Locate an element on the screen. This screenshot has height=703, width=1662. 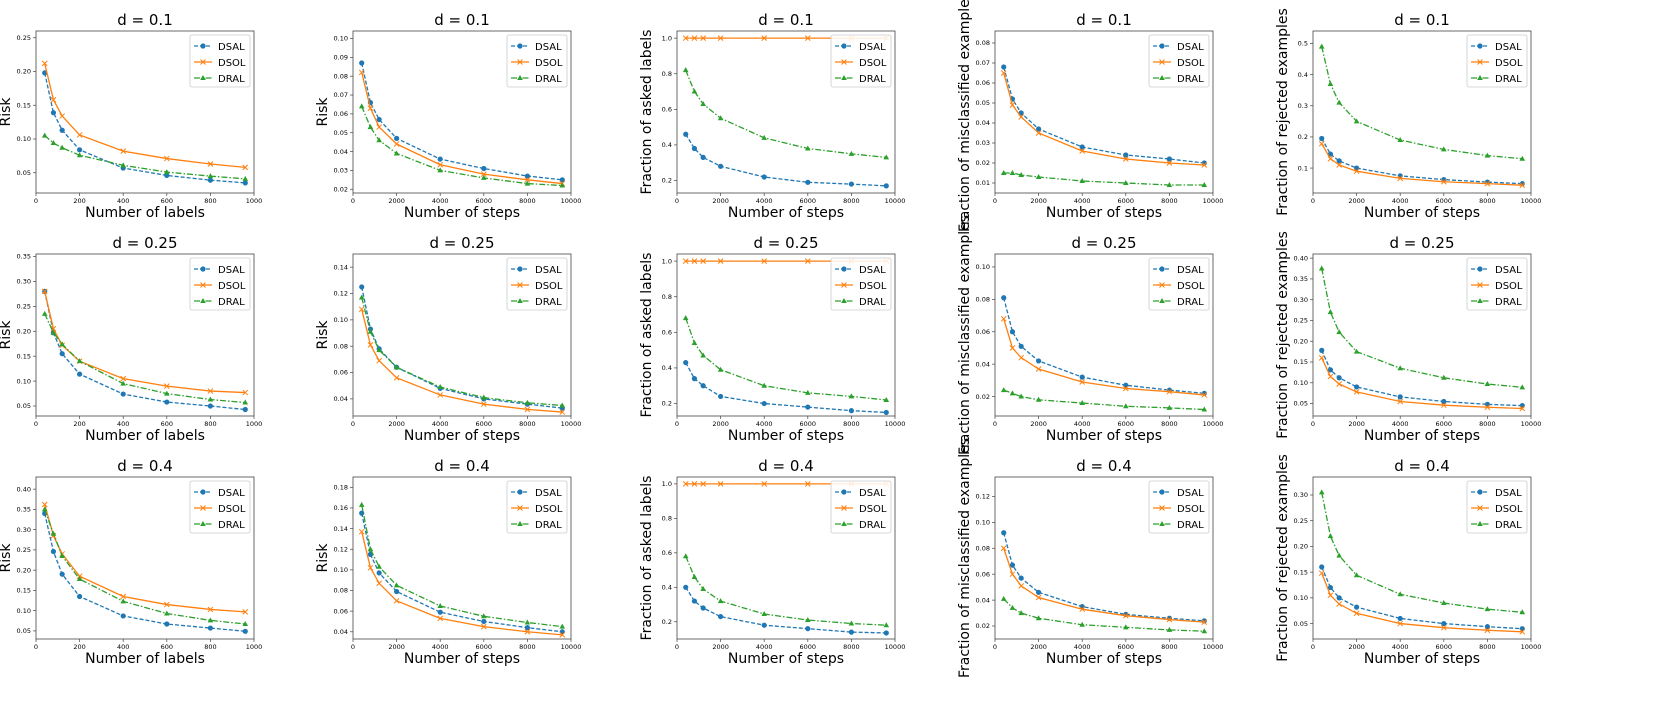
subplot-title: d = 0.4 is located at coordinates (785, 466).